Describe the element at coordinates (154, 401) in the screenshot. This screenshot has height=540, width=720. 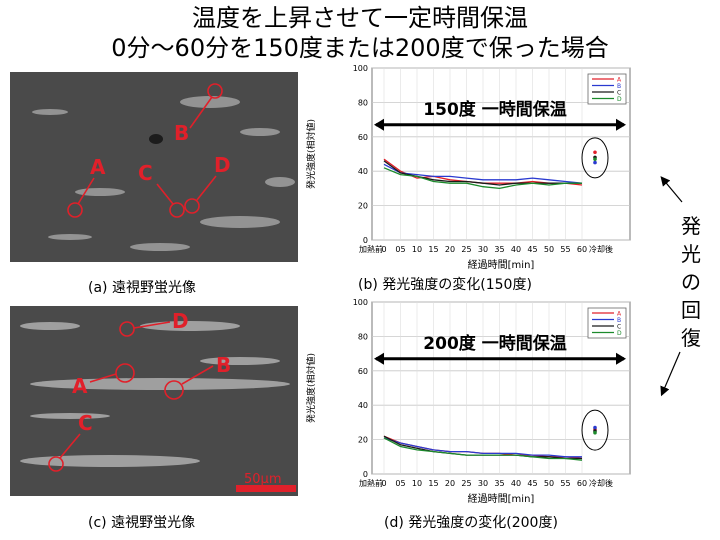
I see `fluorescence-image-c: D B A C 50μm` at that location.